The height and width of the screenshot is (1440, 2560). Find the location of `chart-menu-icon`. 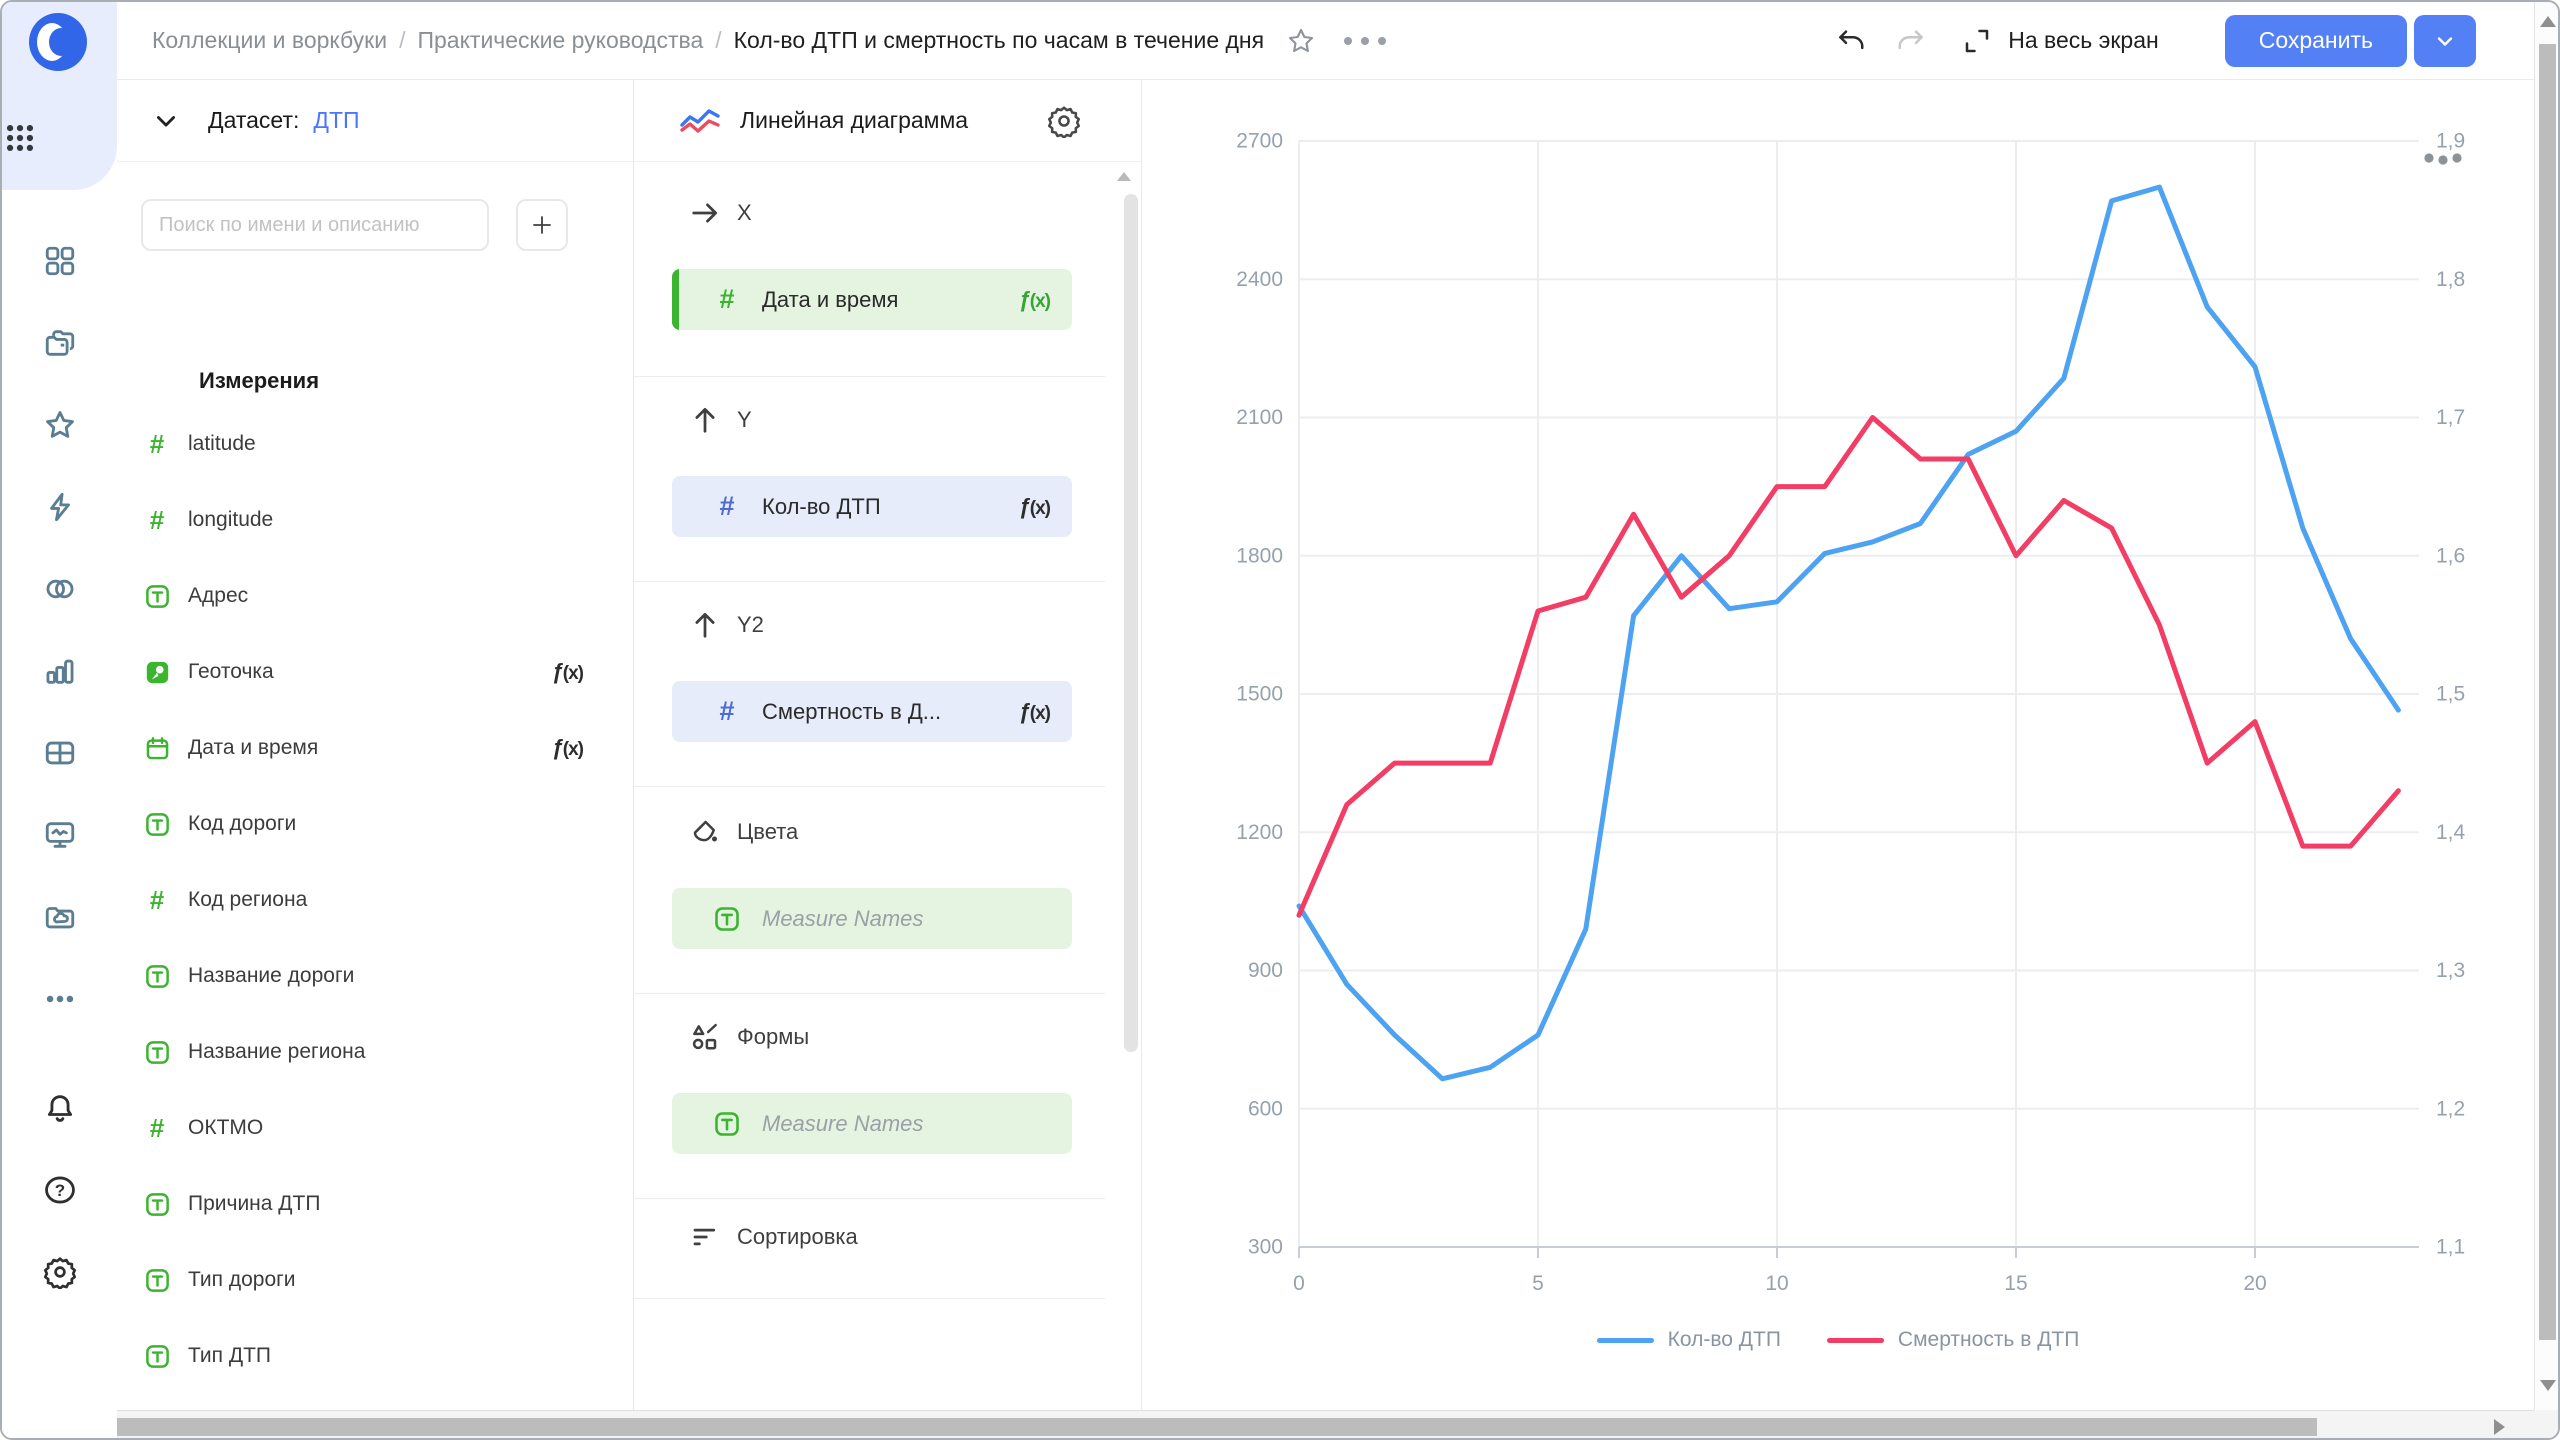

chart-menu-icon is located at coordinates (2443, 159).